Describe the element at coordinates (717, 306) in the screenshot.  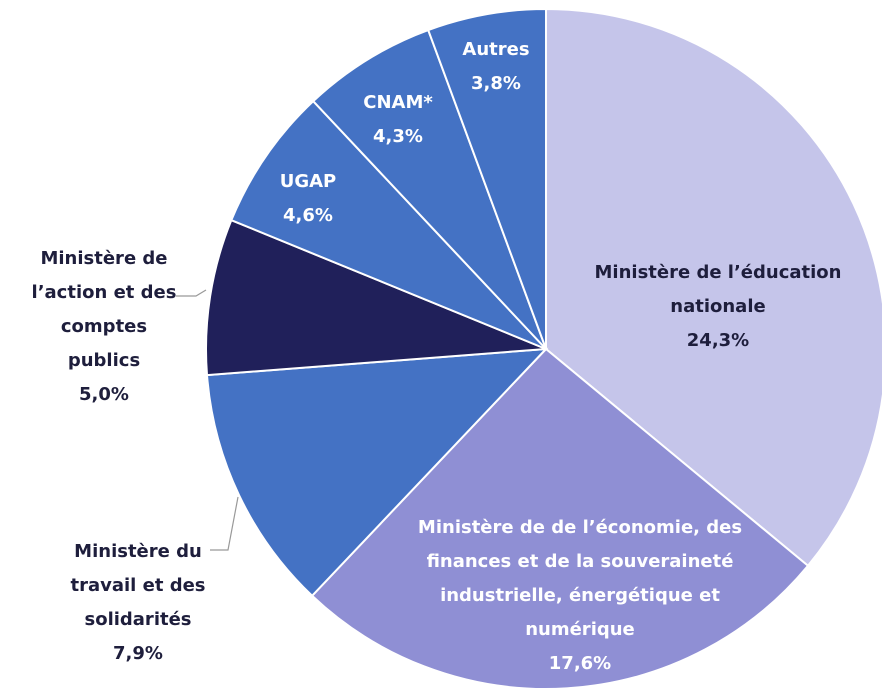
I see `label-line: nationale` at that location.